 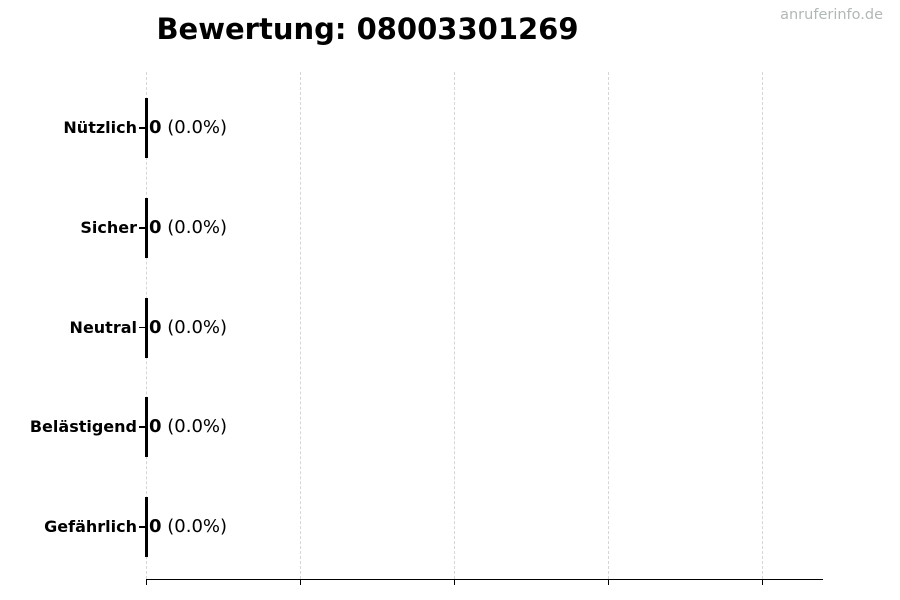 I want to click on chart-title: Bewertung: 08003301269, so click(x=367, y=29).